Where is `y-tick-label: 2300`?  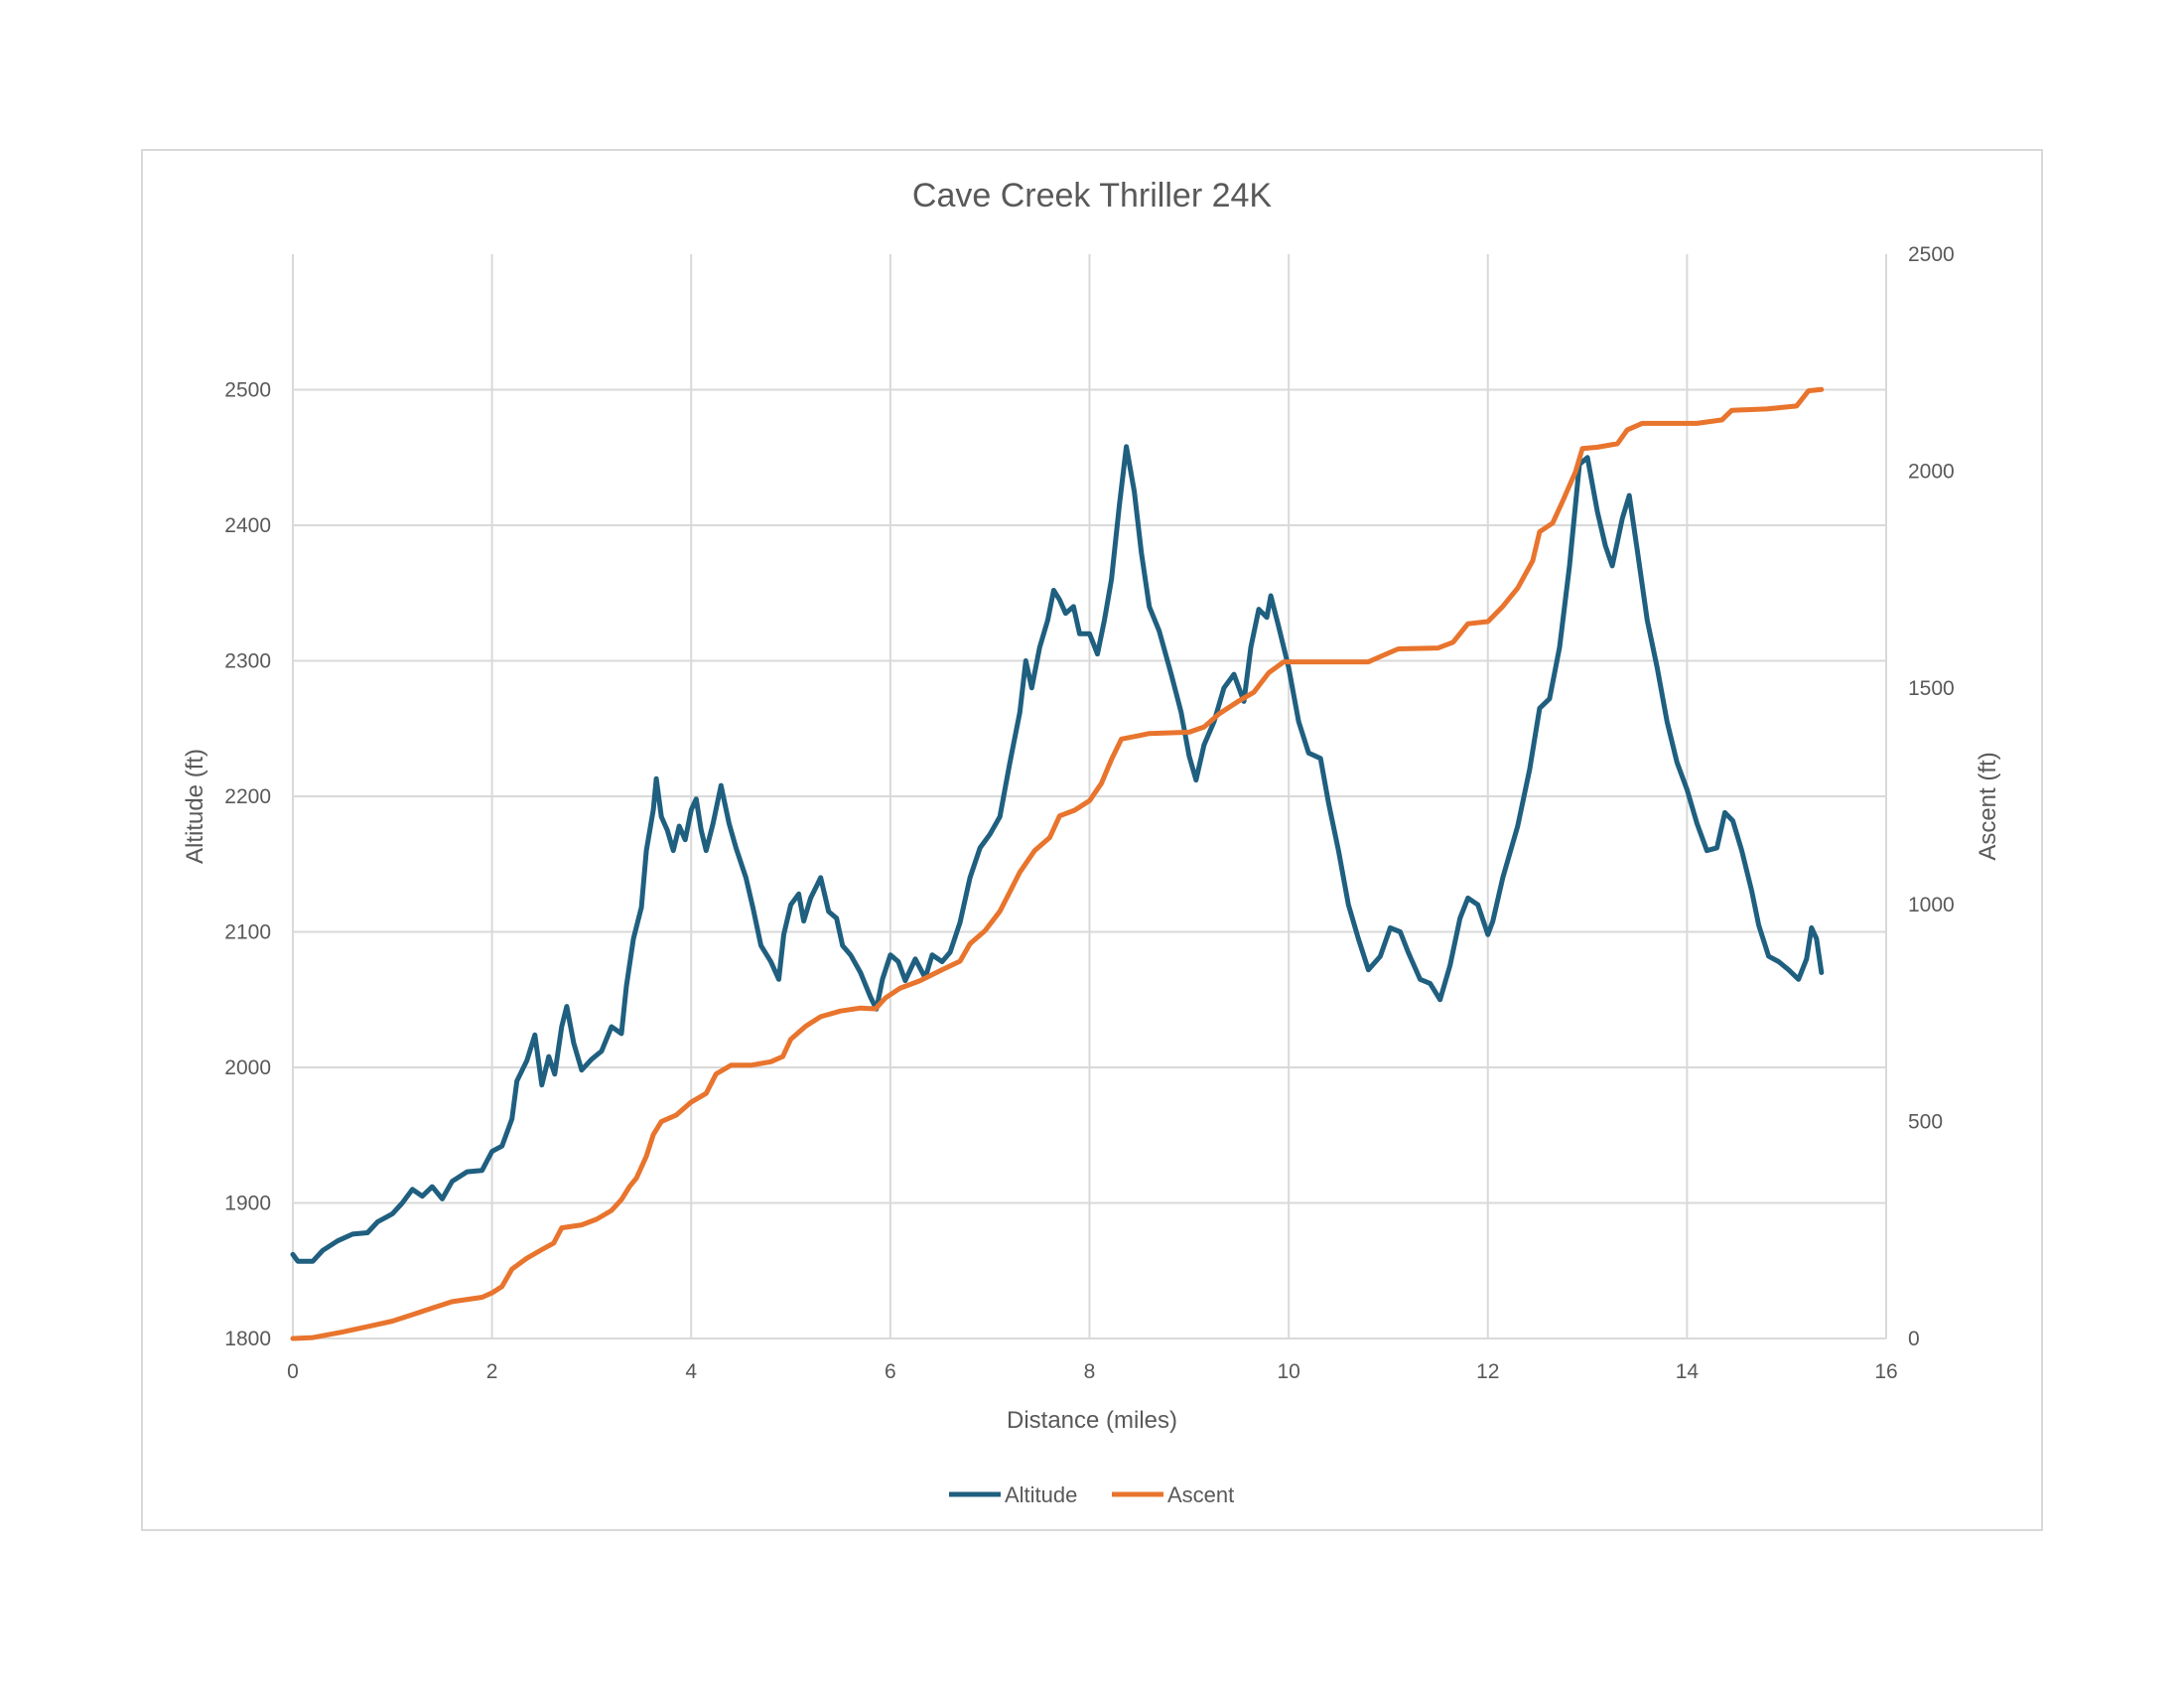 y-tick-label: 2300 is located at coordinates (247, 661).